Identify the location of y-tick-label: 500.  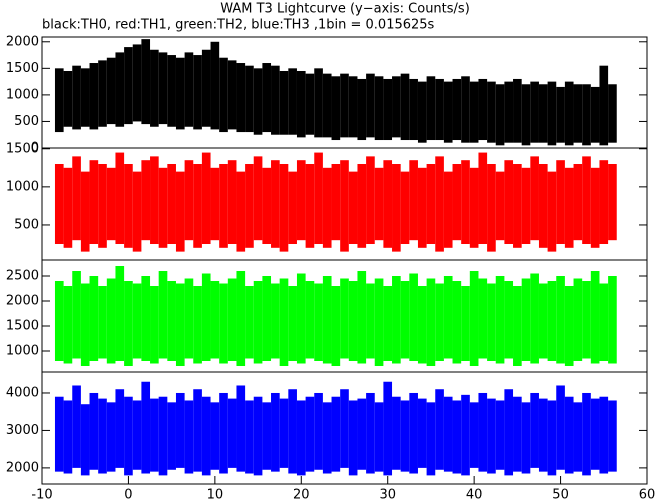
(26, 224).